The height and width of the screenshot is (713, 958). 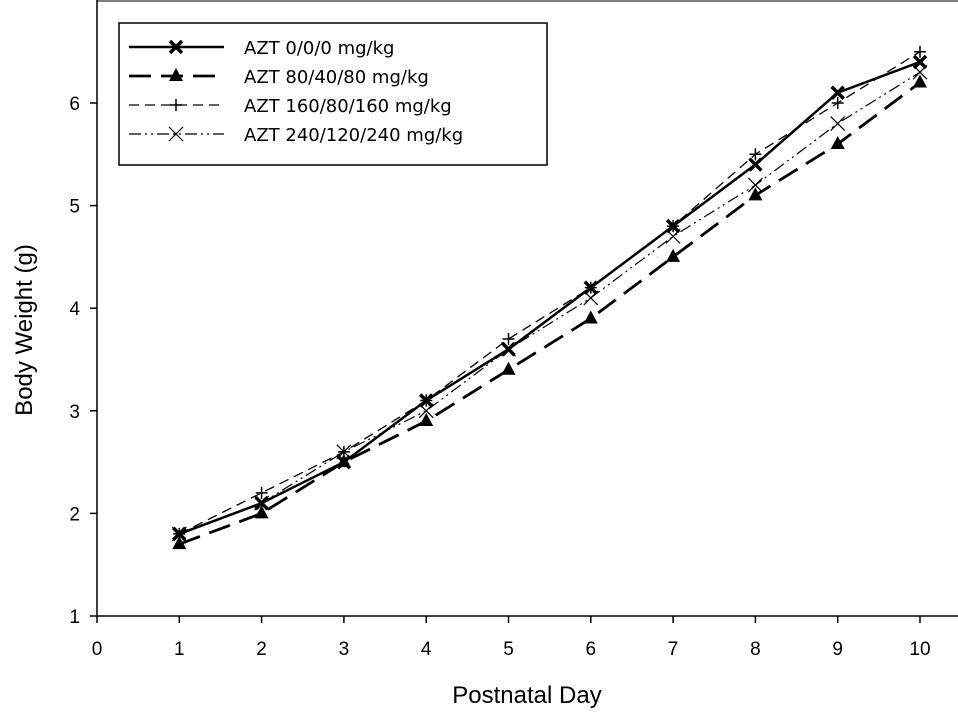 I want to click on y-tick-label: 6, so click(x=74, y=104).